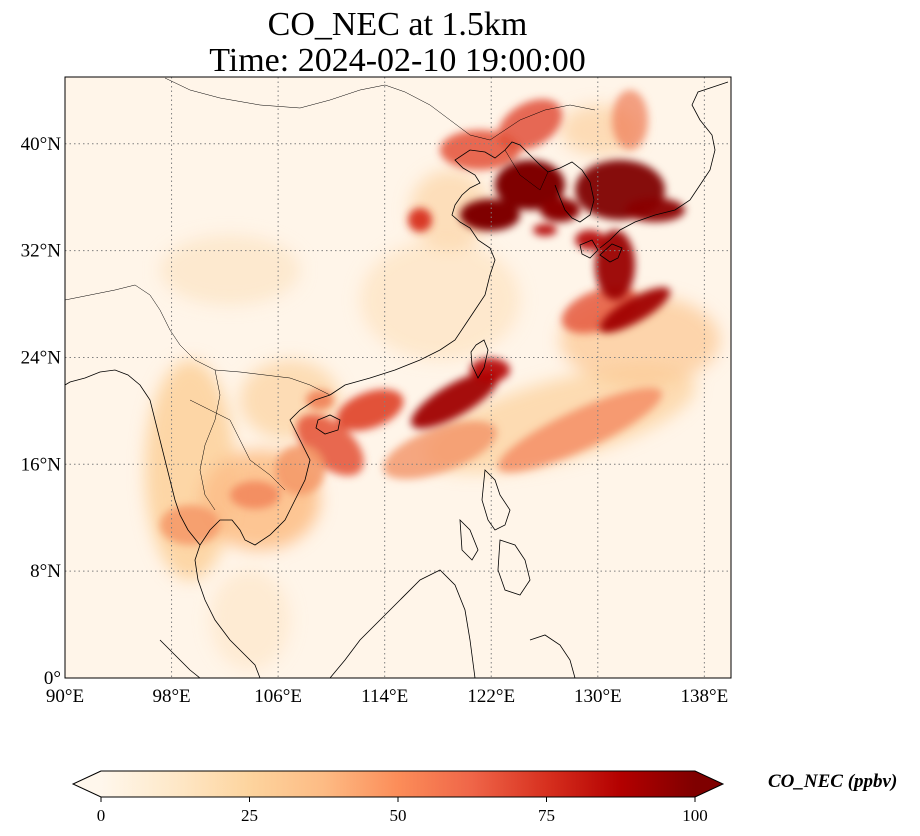  What do you see at coordinates (249, 815) in the screenshot?
I see `colorbar-tick-label: 25` at bounding box center [249, 815].